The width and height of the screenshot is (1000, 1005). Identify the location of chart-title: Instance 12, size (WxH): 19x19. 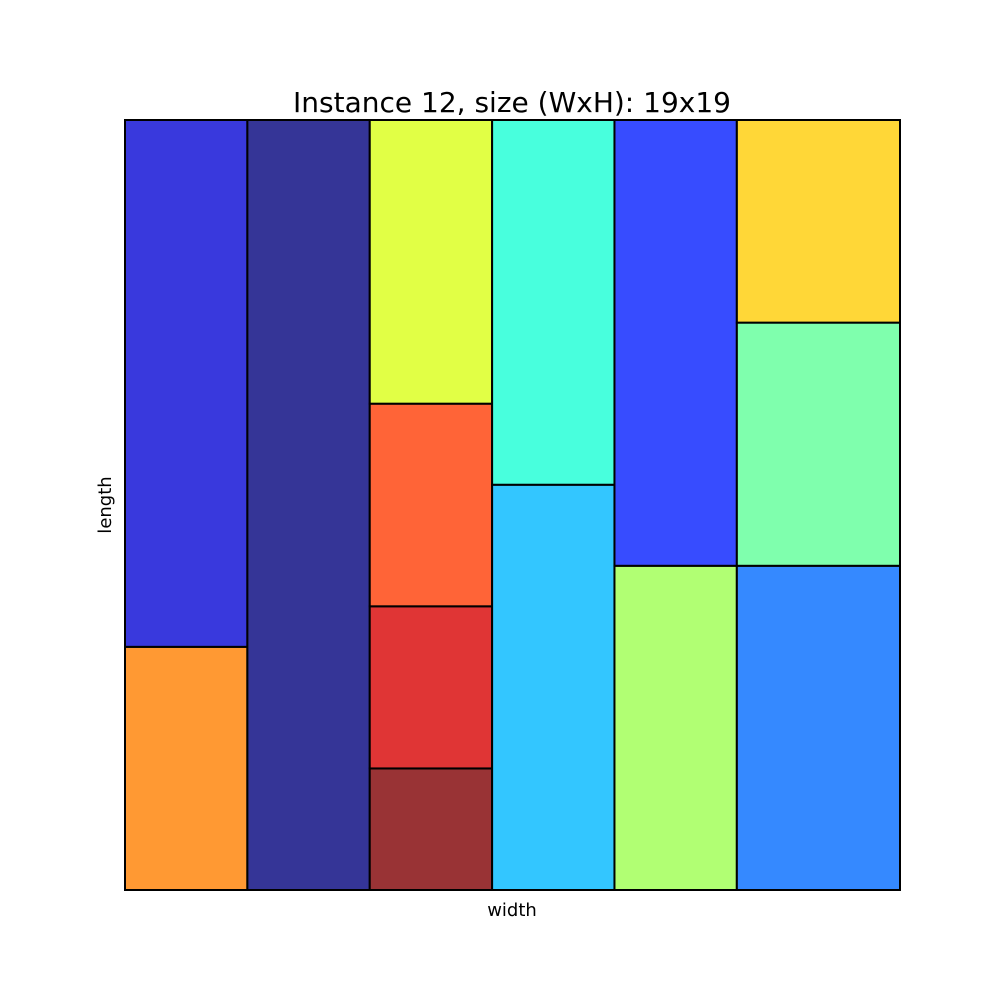
(512, 102).